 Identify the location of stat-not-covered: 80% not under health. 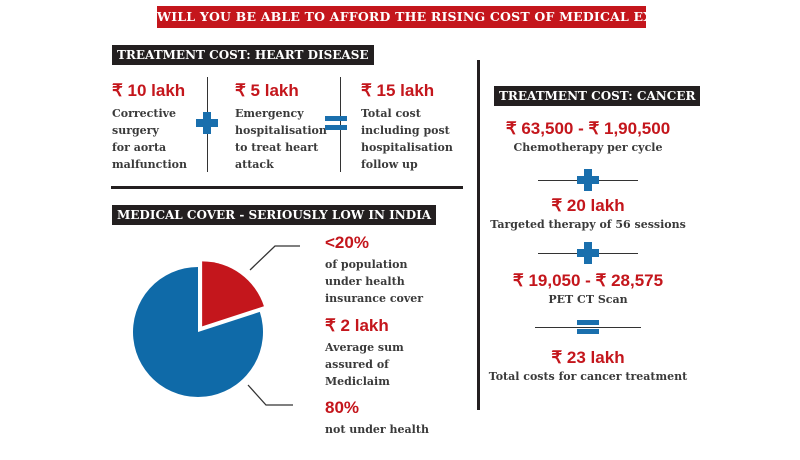
(377, 418).